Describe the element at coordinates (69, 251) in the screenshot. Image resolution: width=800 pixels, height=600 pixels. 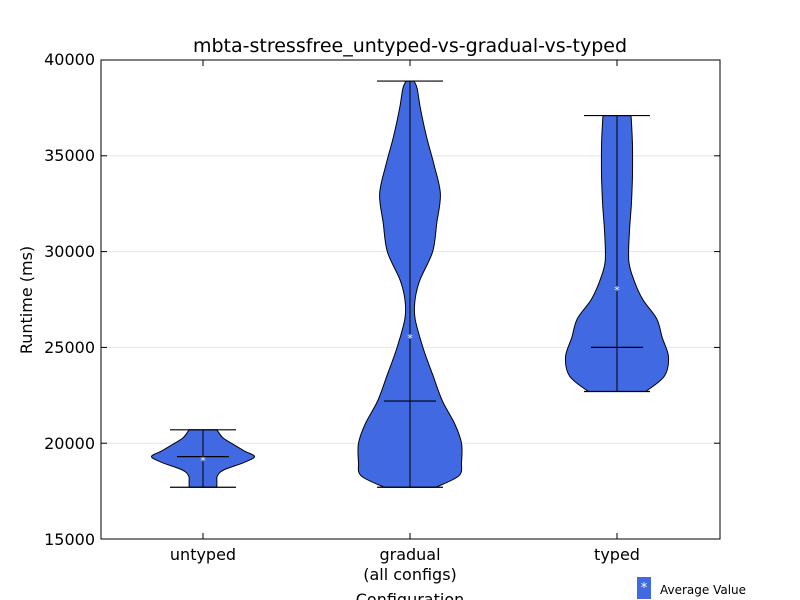
I see `y-tick-label: 30000` at that location.